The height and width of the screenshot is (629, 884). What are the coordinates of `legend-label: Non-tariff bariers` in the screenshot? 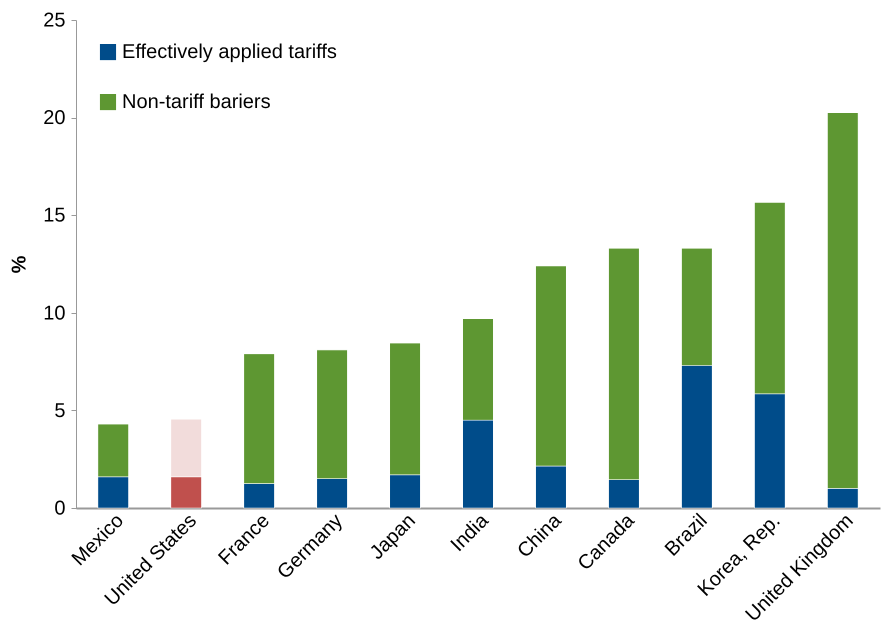 It's located at (196, 102).